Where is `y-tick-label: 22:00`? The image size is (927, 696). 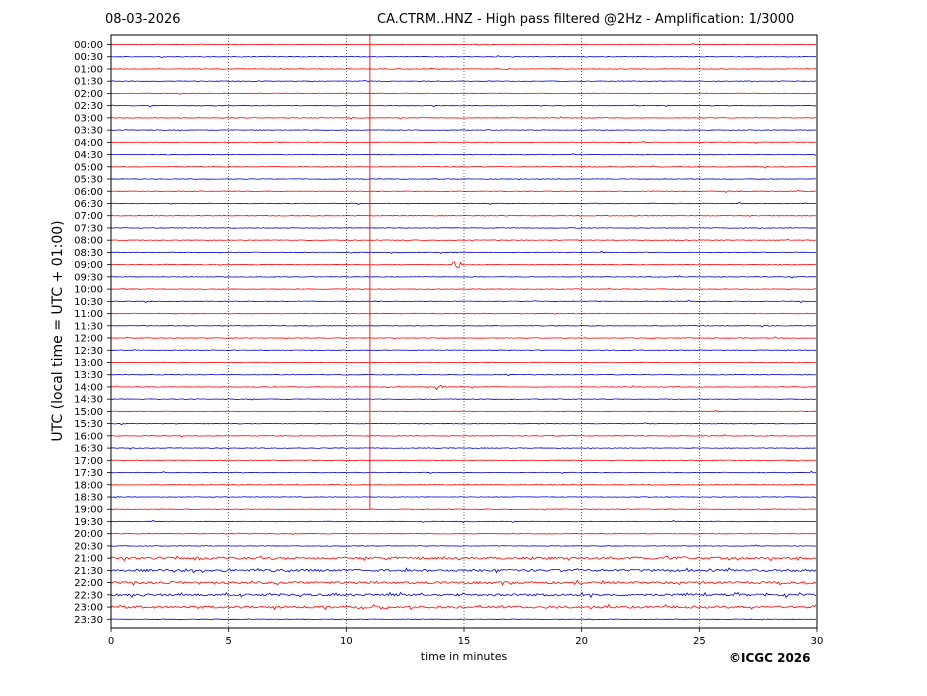
y-tick-label: 22:00 is located at coordinates (88, 583).